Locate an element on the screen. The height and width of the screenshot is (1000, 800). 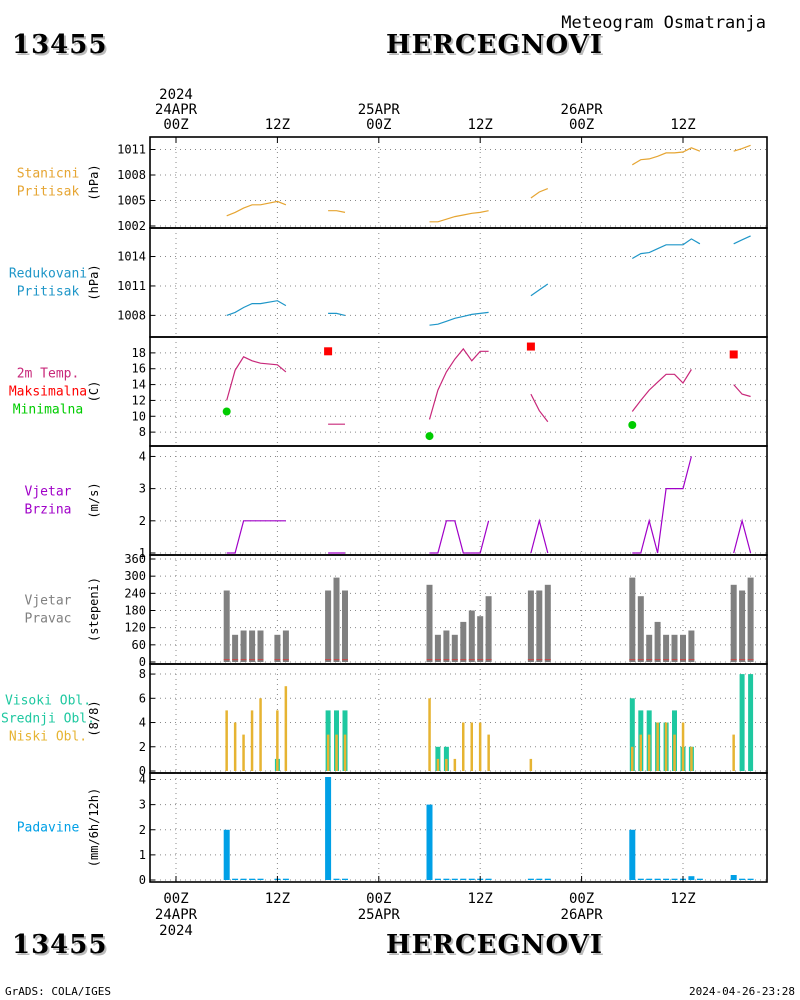
panel-label: Vjetar is located at coordinates (48, 492).